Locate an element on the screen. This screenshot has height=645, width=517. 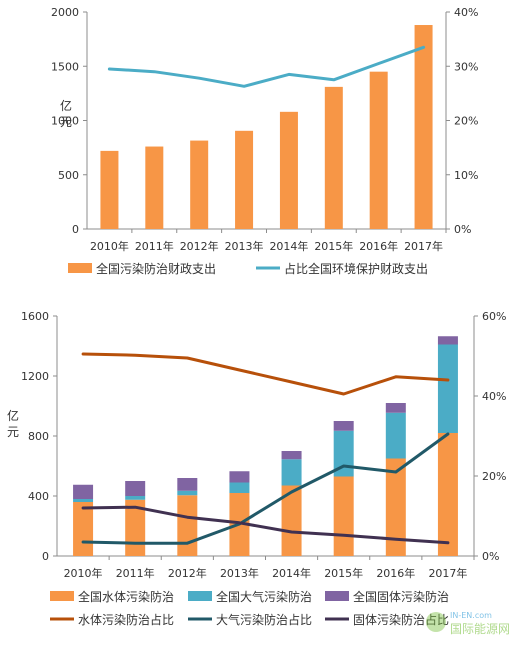
legend-label-1: 占比全国环境保护财政支出 is located at coordinates (356, 268).